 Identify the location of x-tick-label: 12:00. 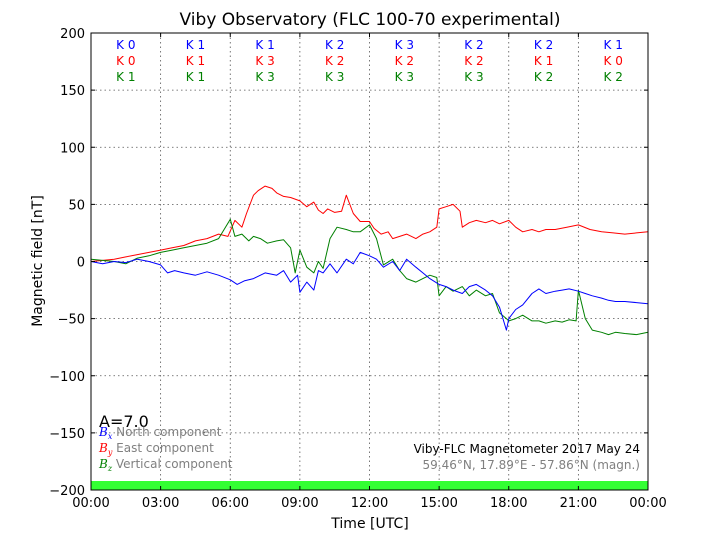
(369, 503).